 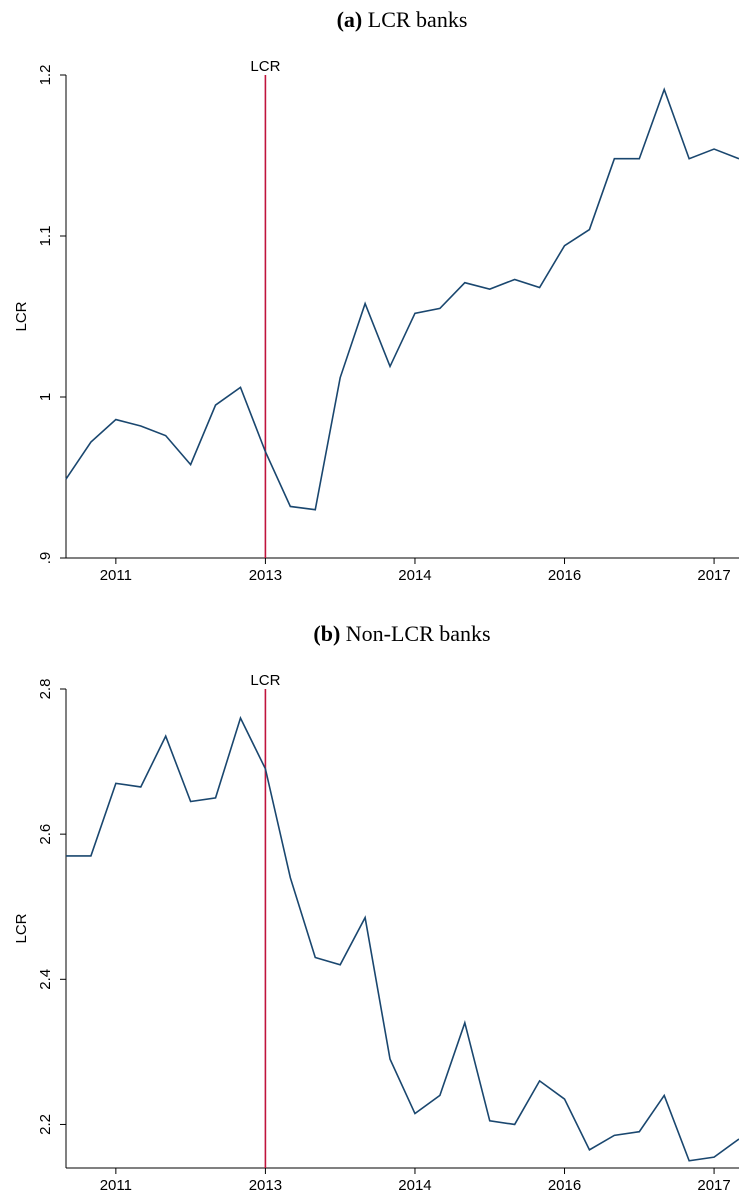 I want to click on y-tick-label: 2.4, so click(x=45, y=979).